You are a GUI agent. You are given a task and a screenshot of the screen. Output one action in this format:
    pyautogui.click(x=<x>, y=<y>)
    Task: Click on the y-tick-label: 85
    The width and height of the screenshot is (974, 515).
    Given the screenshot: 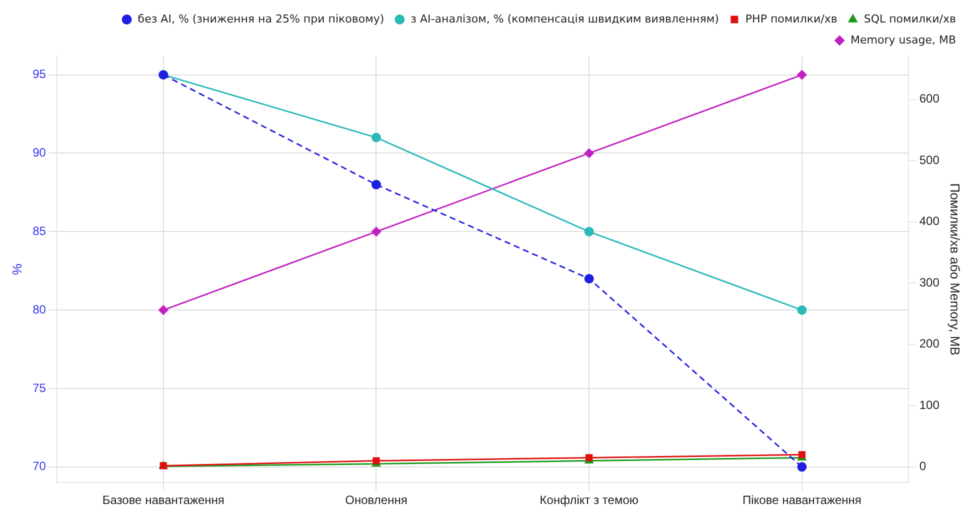 What is the action you would take?
    pyautogui.click(x=39, y=231)
    